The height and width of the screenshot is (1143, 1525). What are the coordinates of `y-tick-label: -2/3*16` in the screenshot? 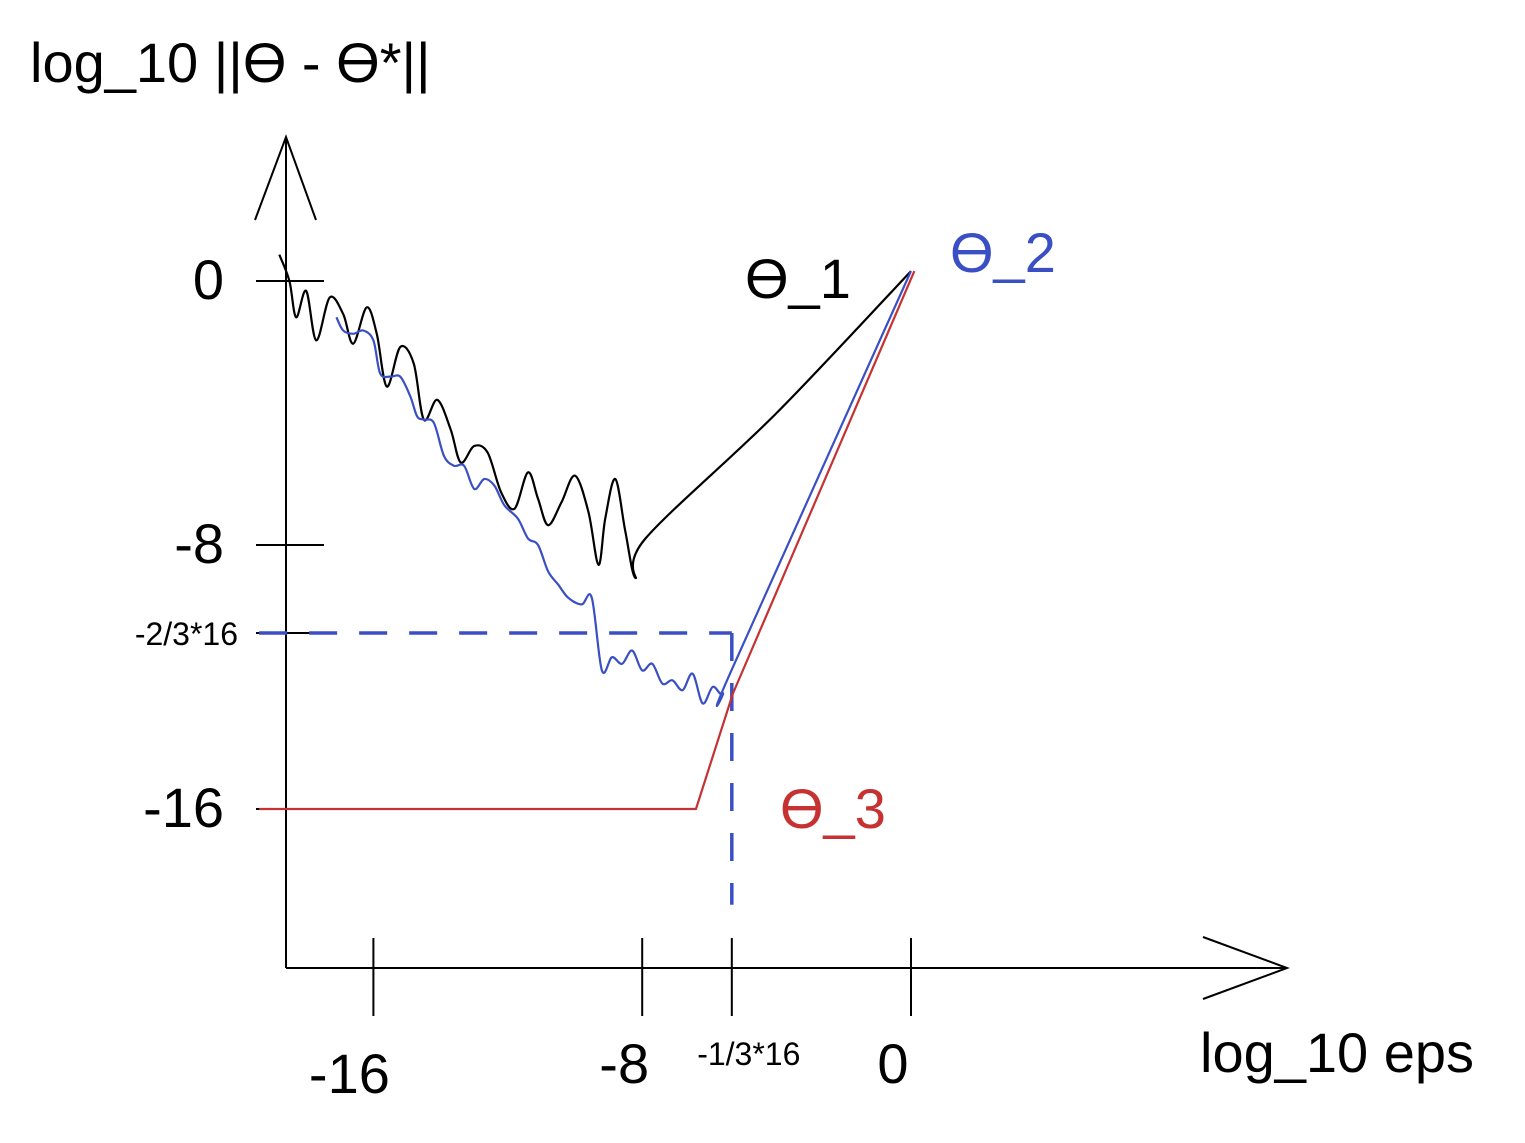 It's located at (186, 634).